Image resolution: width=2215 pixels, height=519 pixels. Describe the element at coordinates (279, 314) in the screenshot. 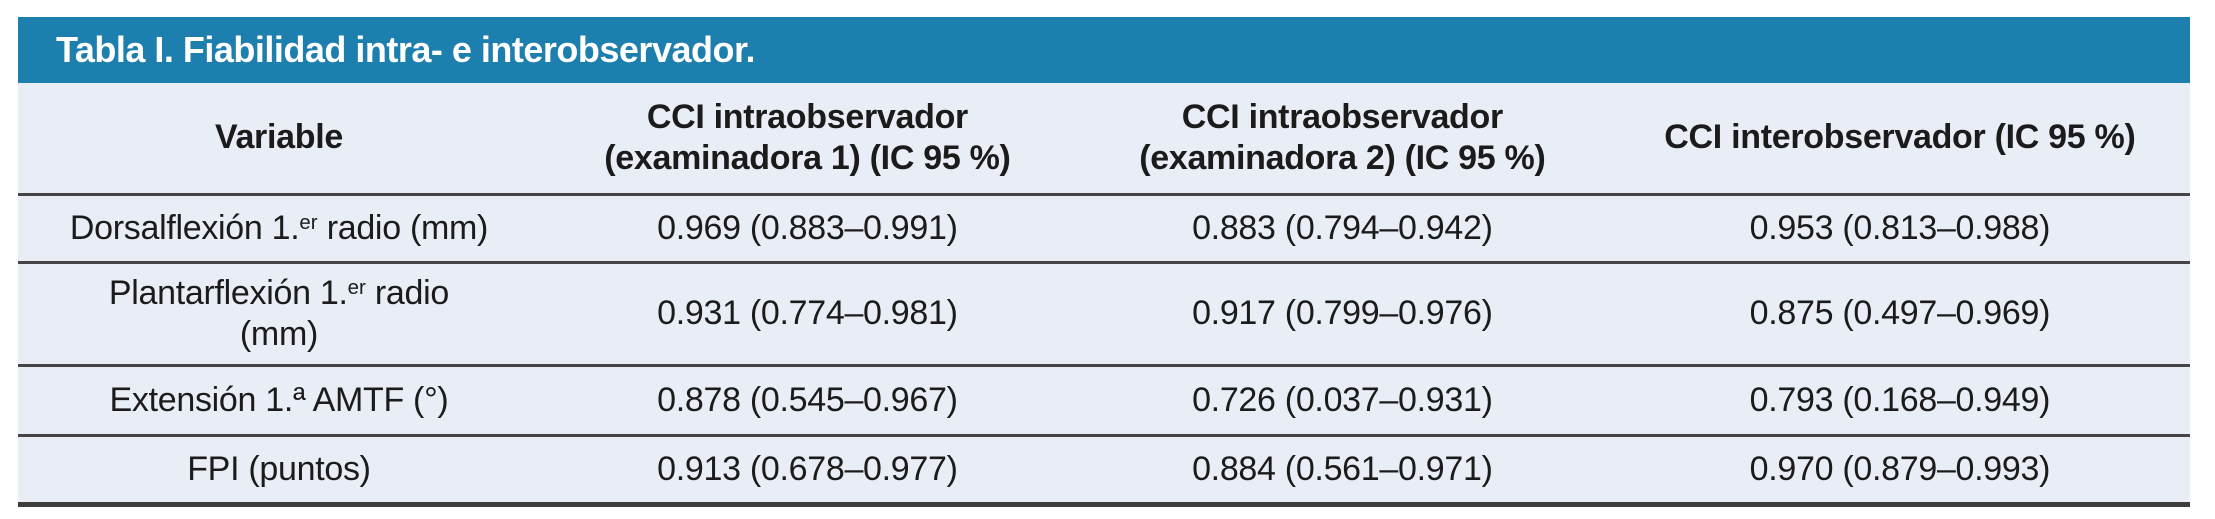

I see `cell-variable: Plantarflexión 1.er radio (mm)` at that location.